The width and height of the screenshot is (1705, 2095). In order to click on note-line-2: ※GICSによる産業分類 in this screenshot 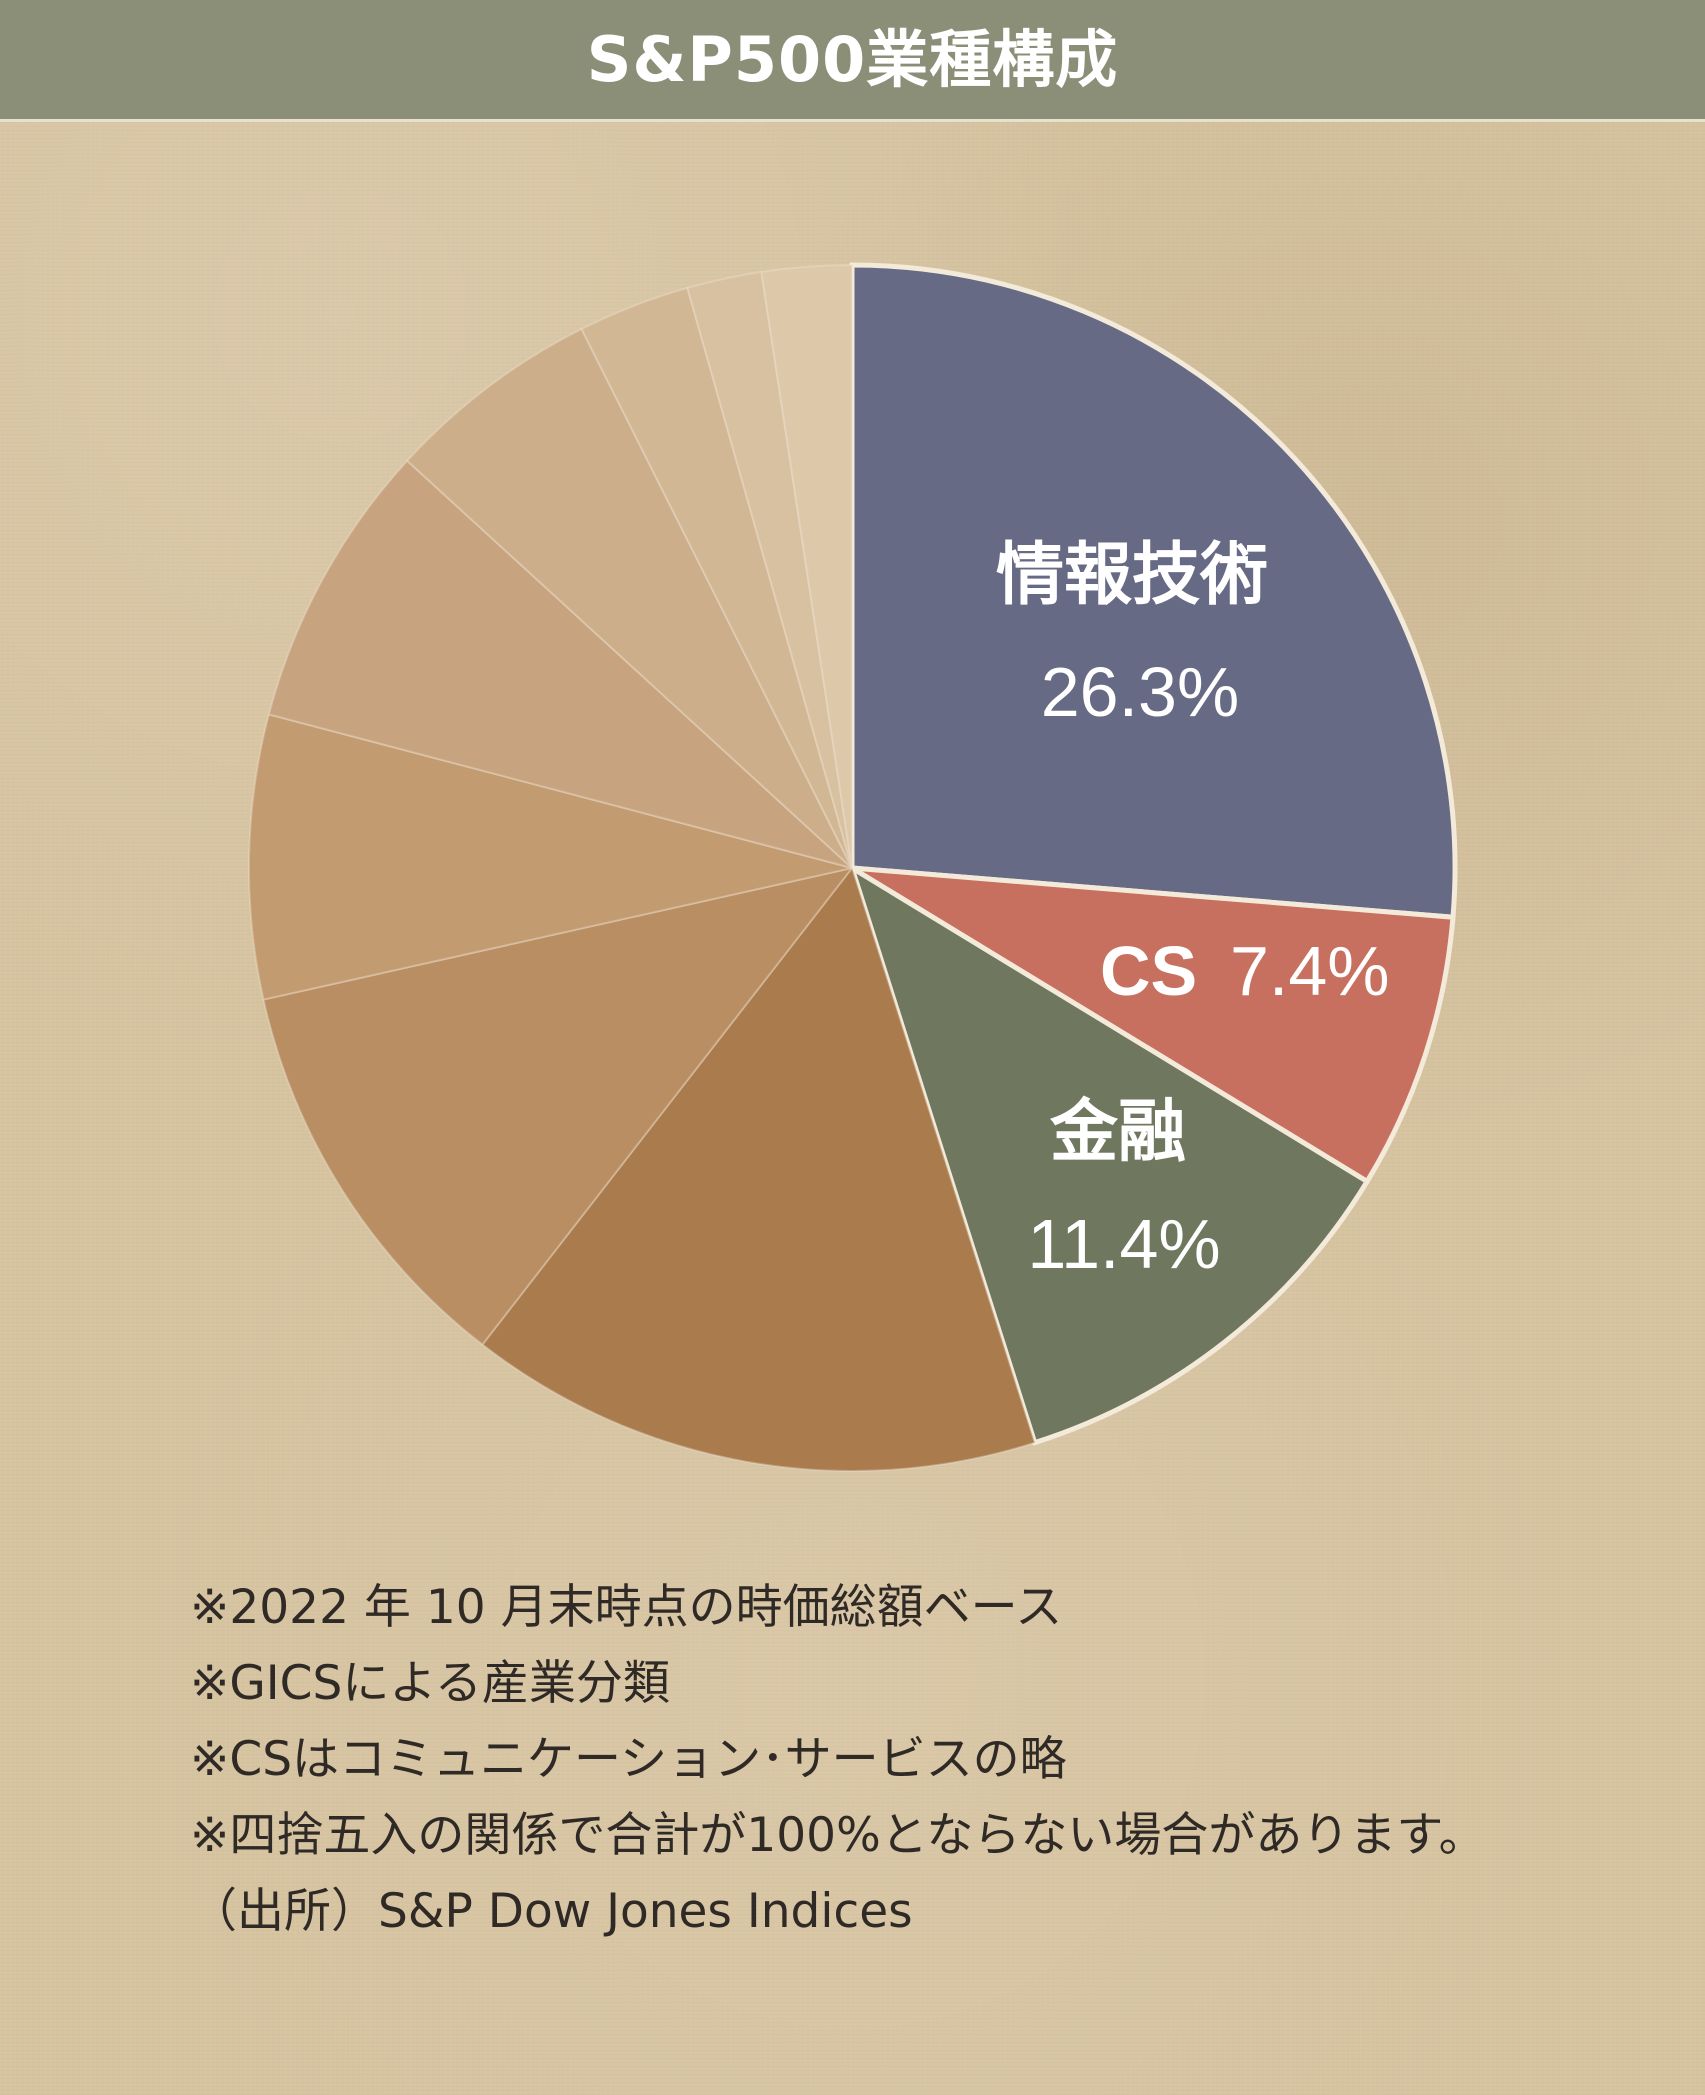, I will do `click(430, 1683)`.